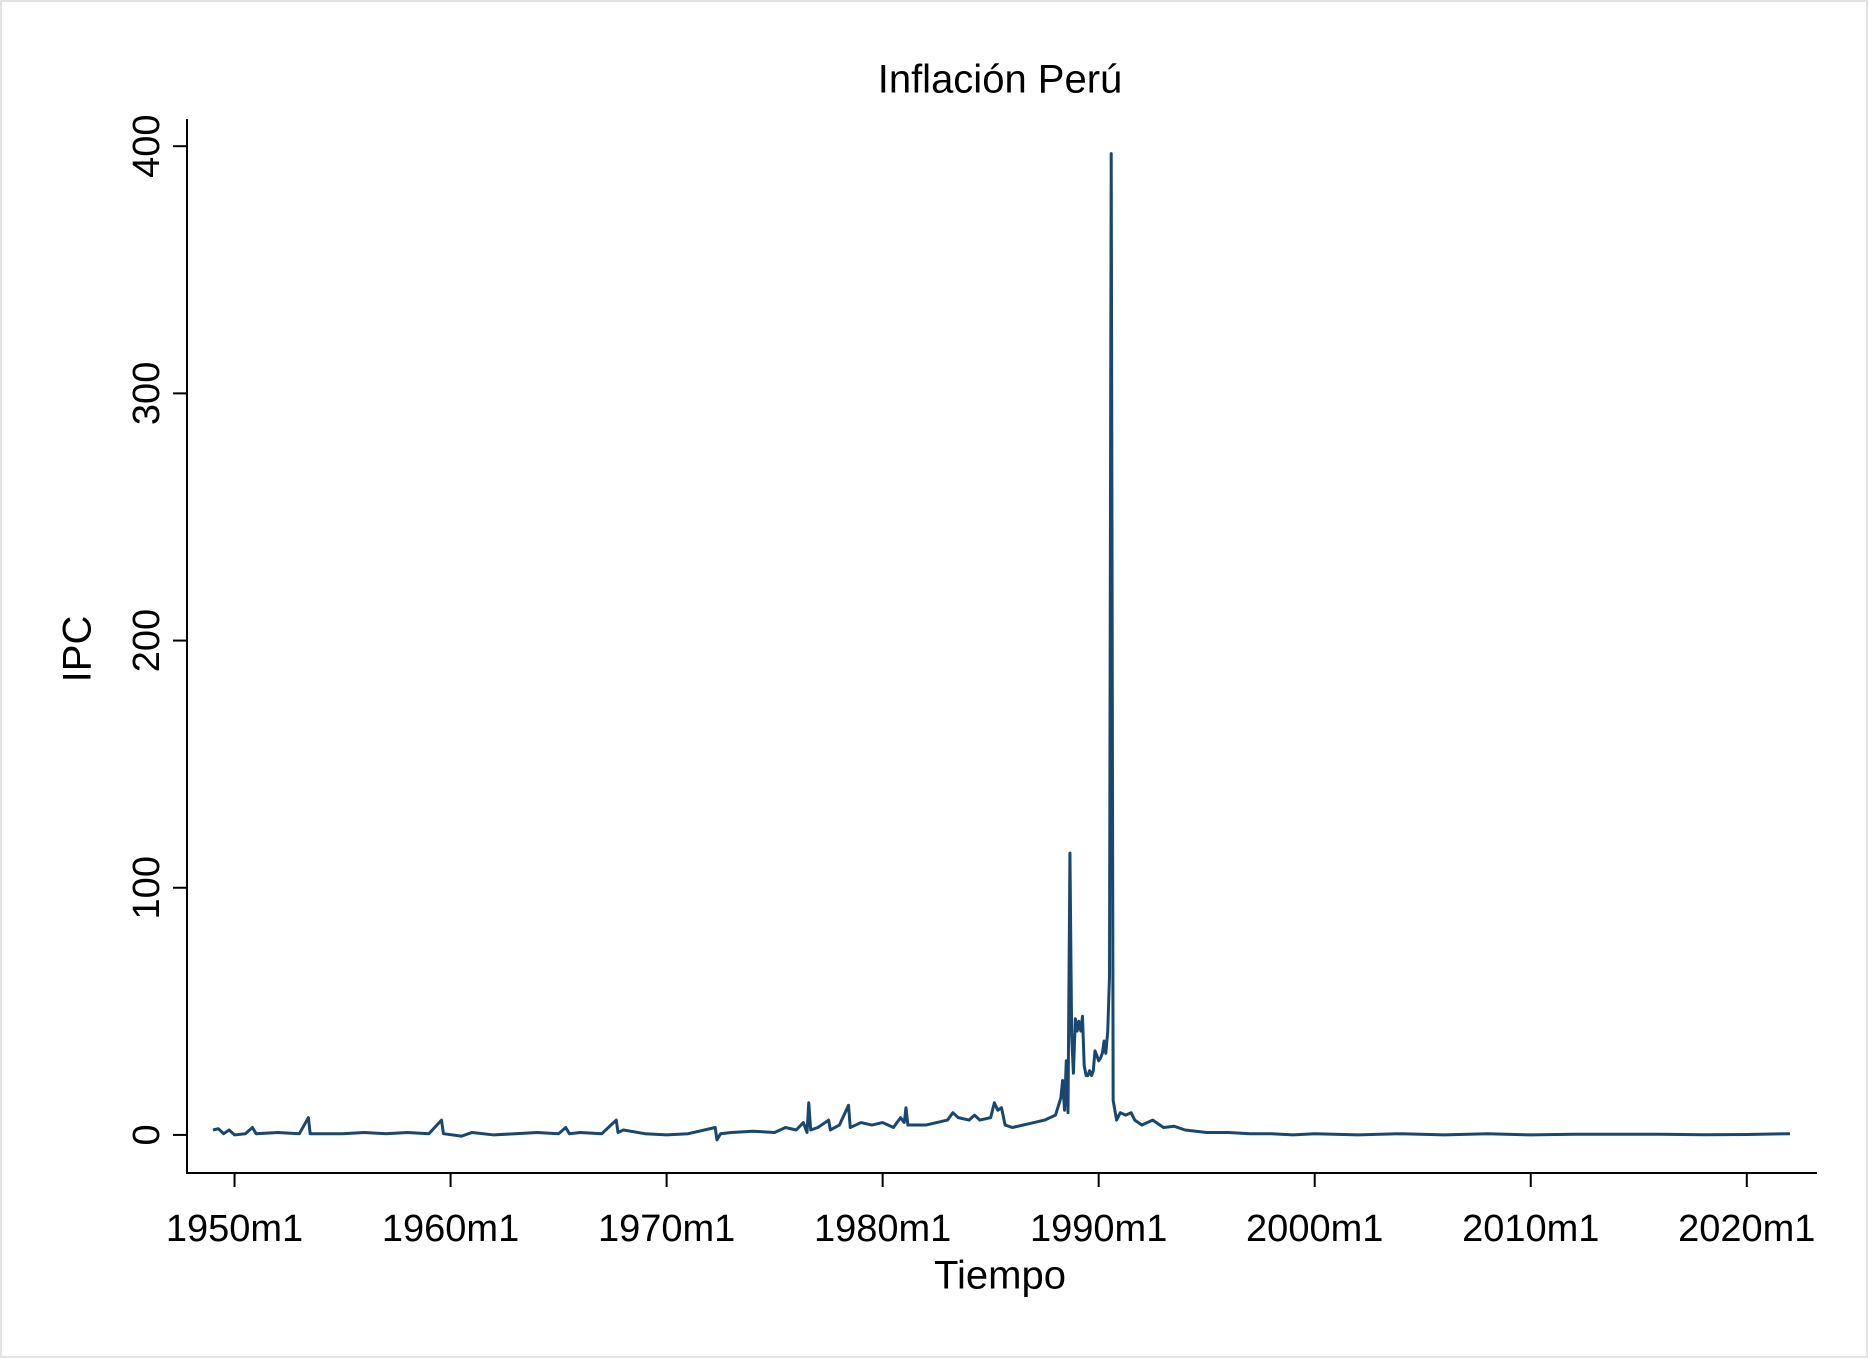  I want to click on x-tick-label: 1950m1, so click(234, 1229).